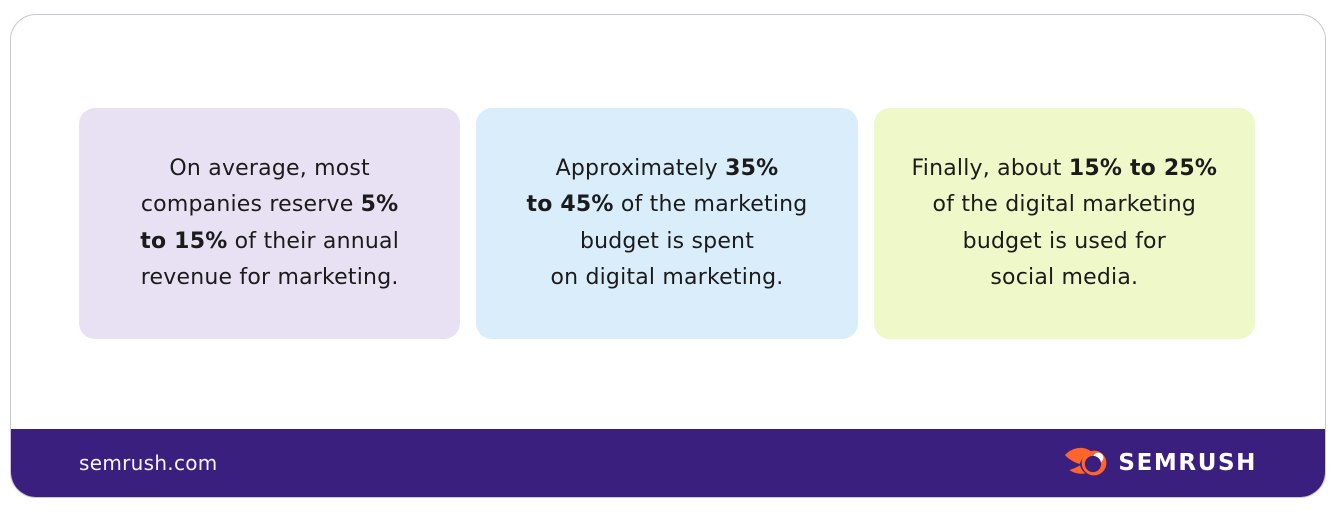 The width and height of the screenshot is (1336, 516). I want to click on semrush-wordmark: SEMRUSH, so click(1187, 463).